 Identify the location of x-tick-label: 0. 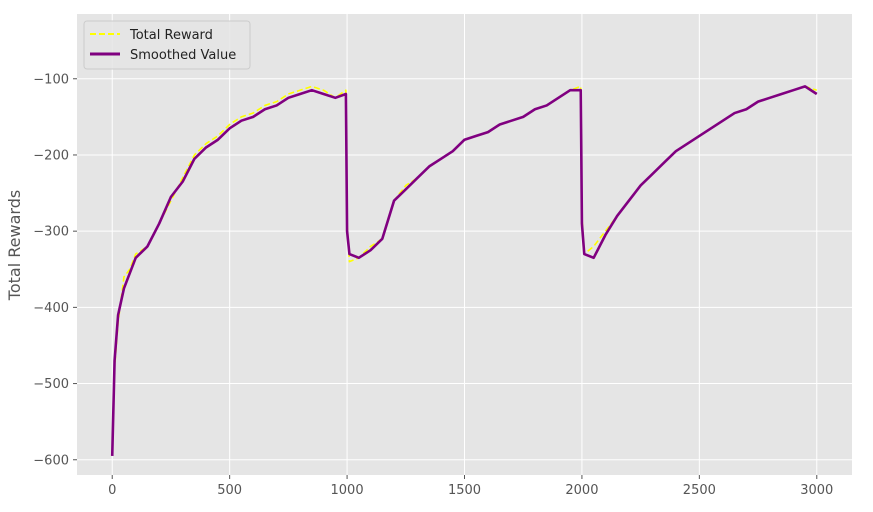
(112, 490).